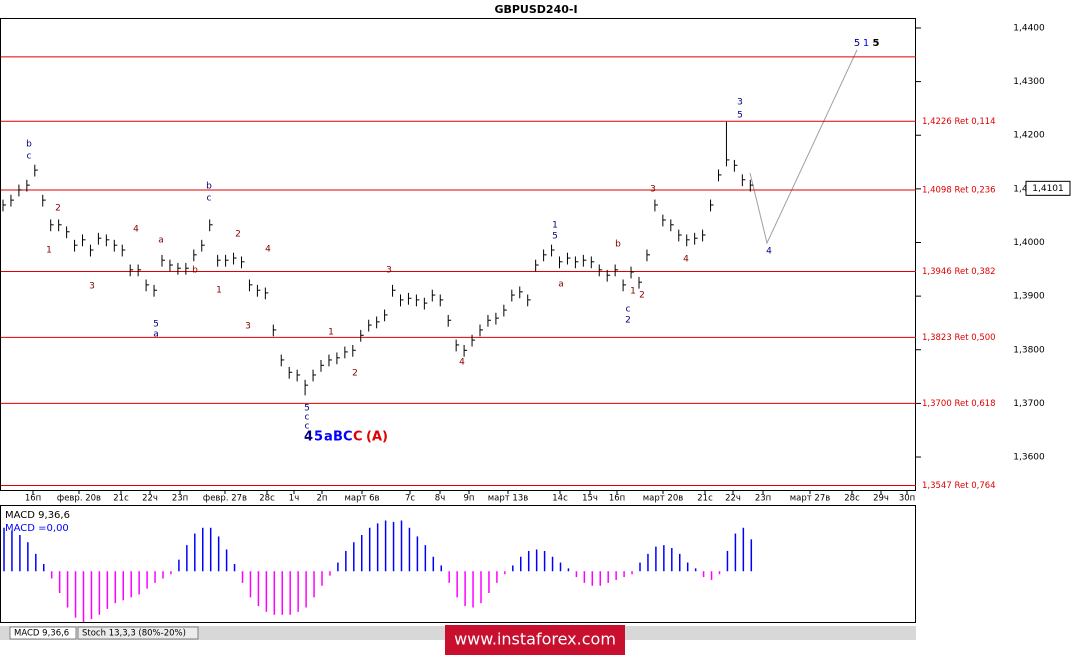 The height and width of the screenshot is (660, 1072). Describe the element at coordinates (377, 437) in the screenshot. I see `wave-label-big: (A)` at that location.